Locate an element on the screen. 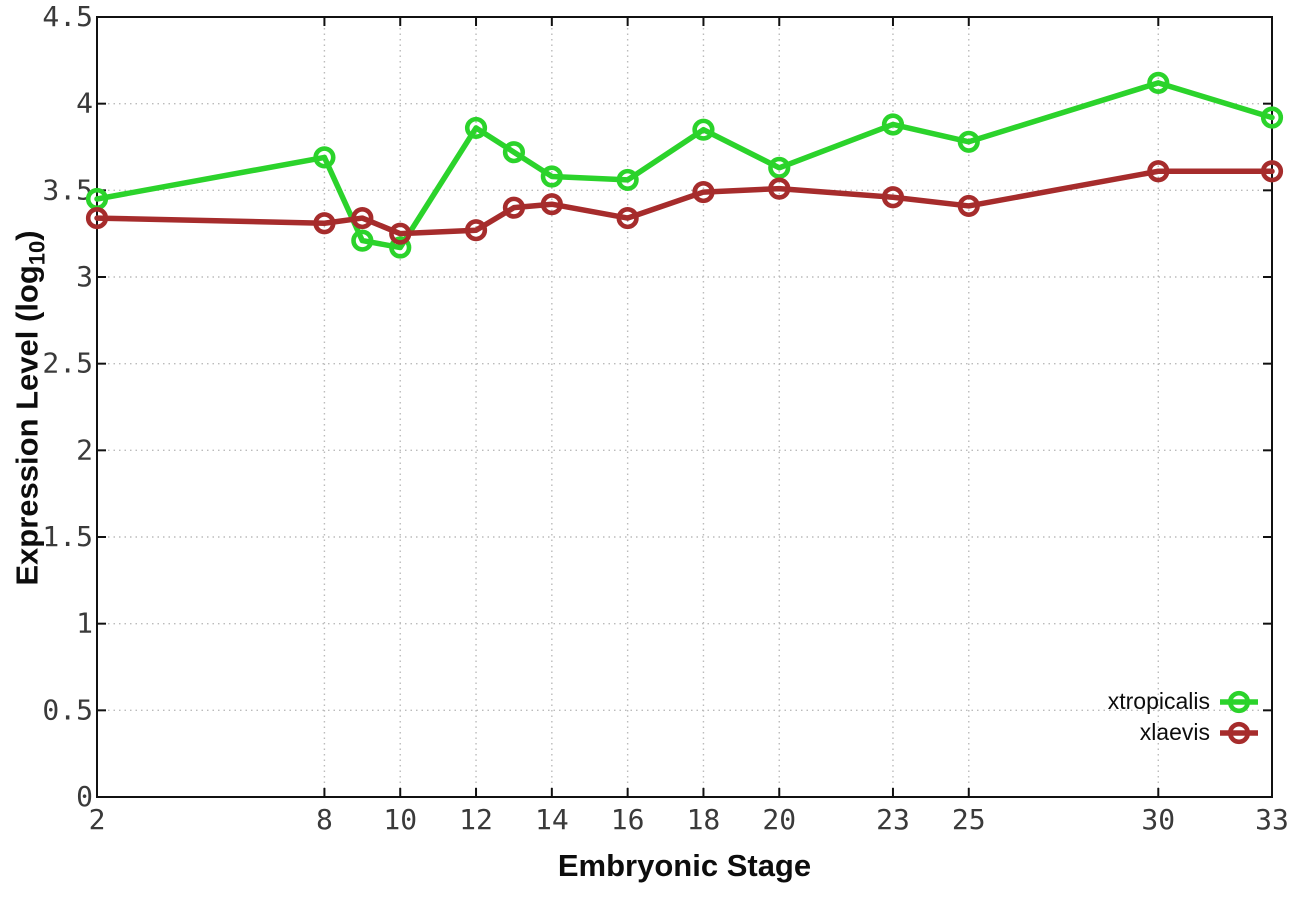 The image size is (1296, 907). y-axis-label: Expression Level (log10) is located at coordinates (29, 407).